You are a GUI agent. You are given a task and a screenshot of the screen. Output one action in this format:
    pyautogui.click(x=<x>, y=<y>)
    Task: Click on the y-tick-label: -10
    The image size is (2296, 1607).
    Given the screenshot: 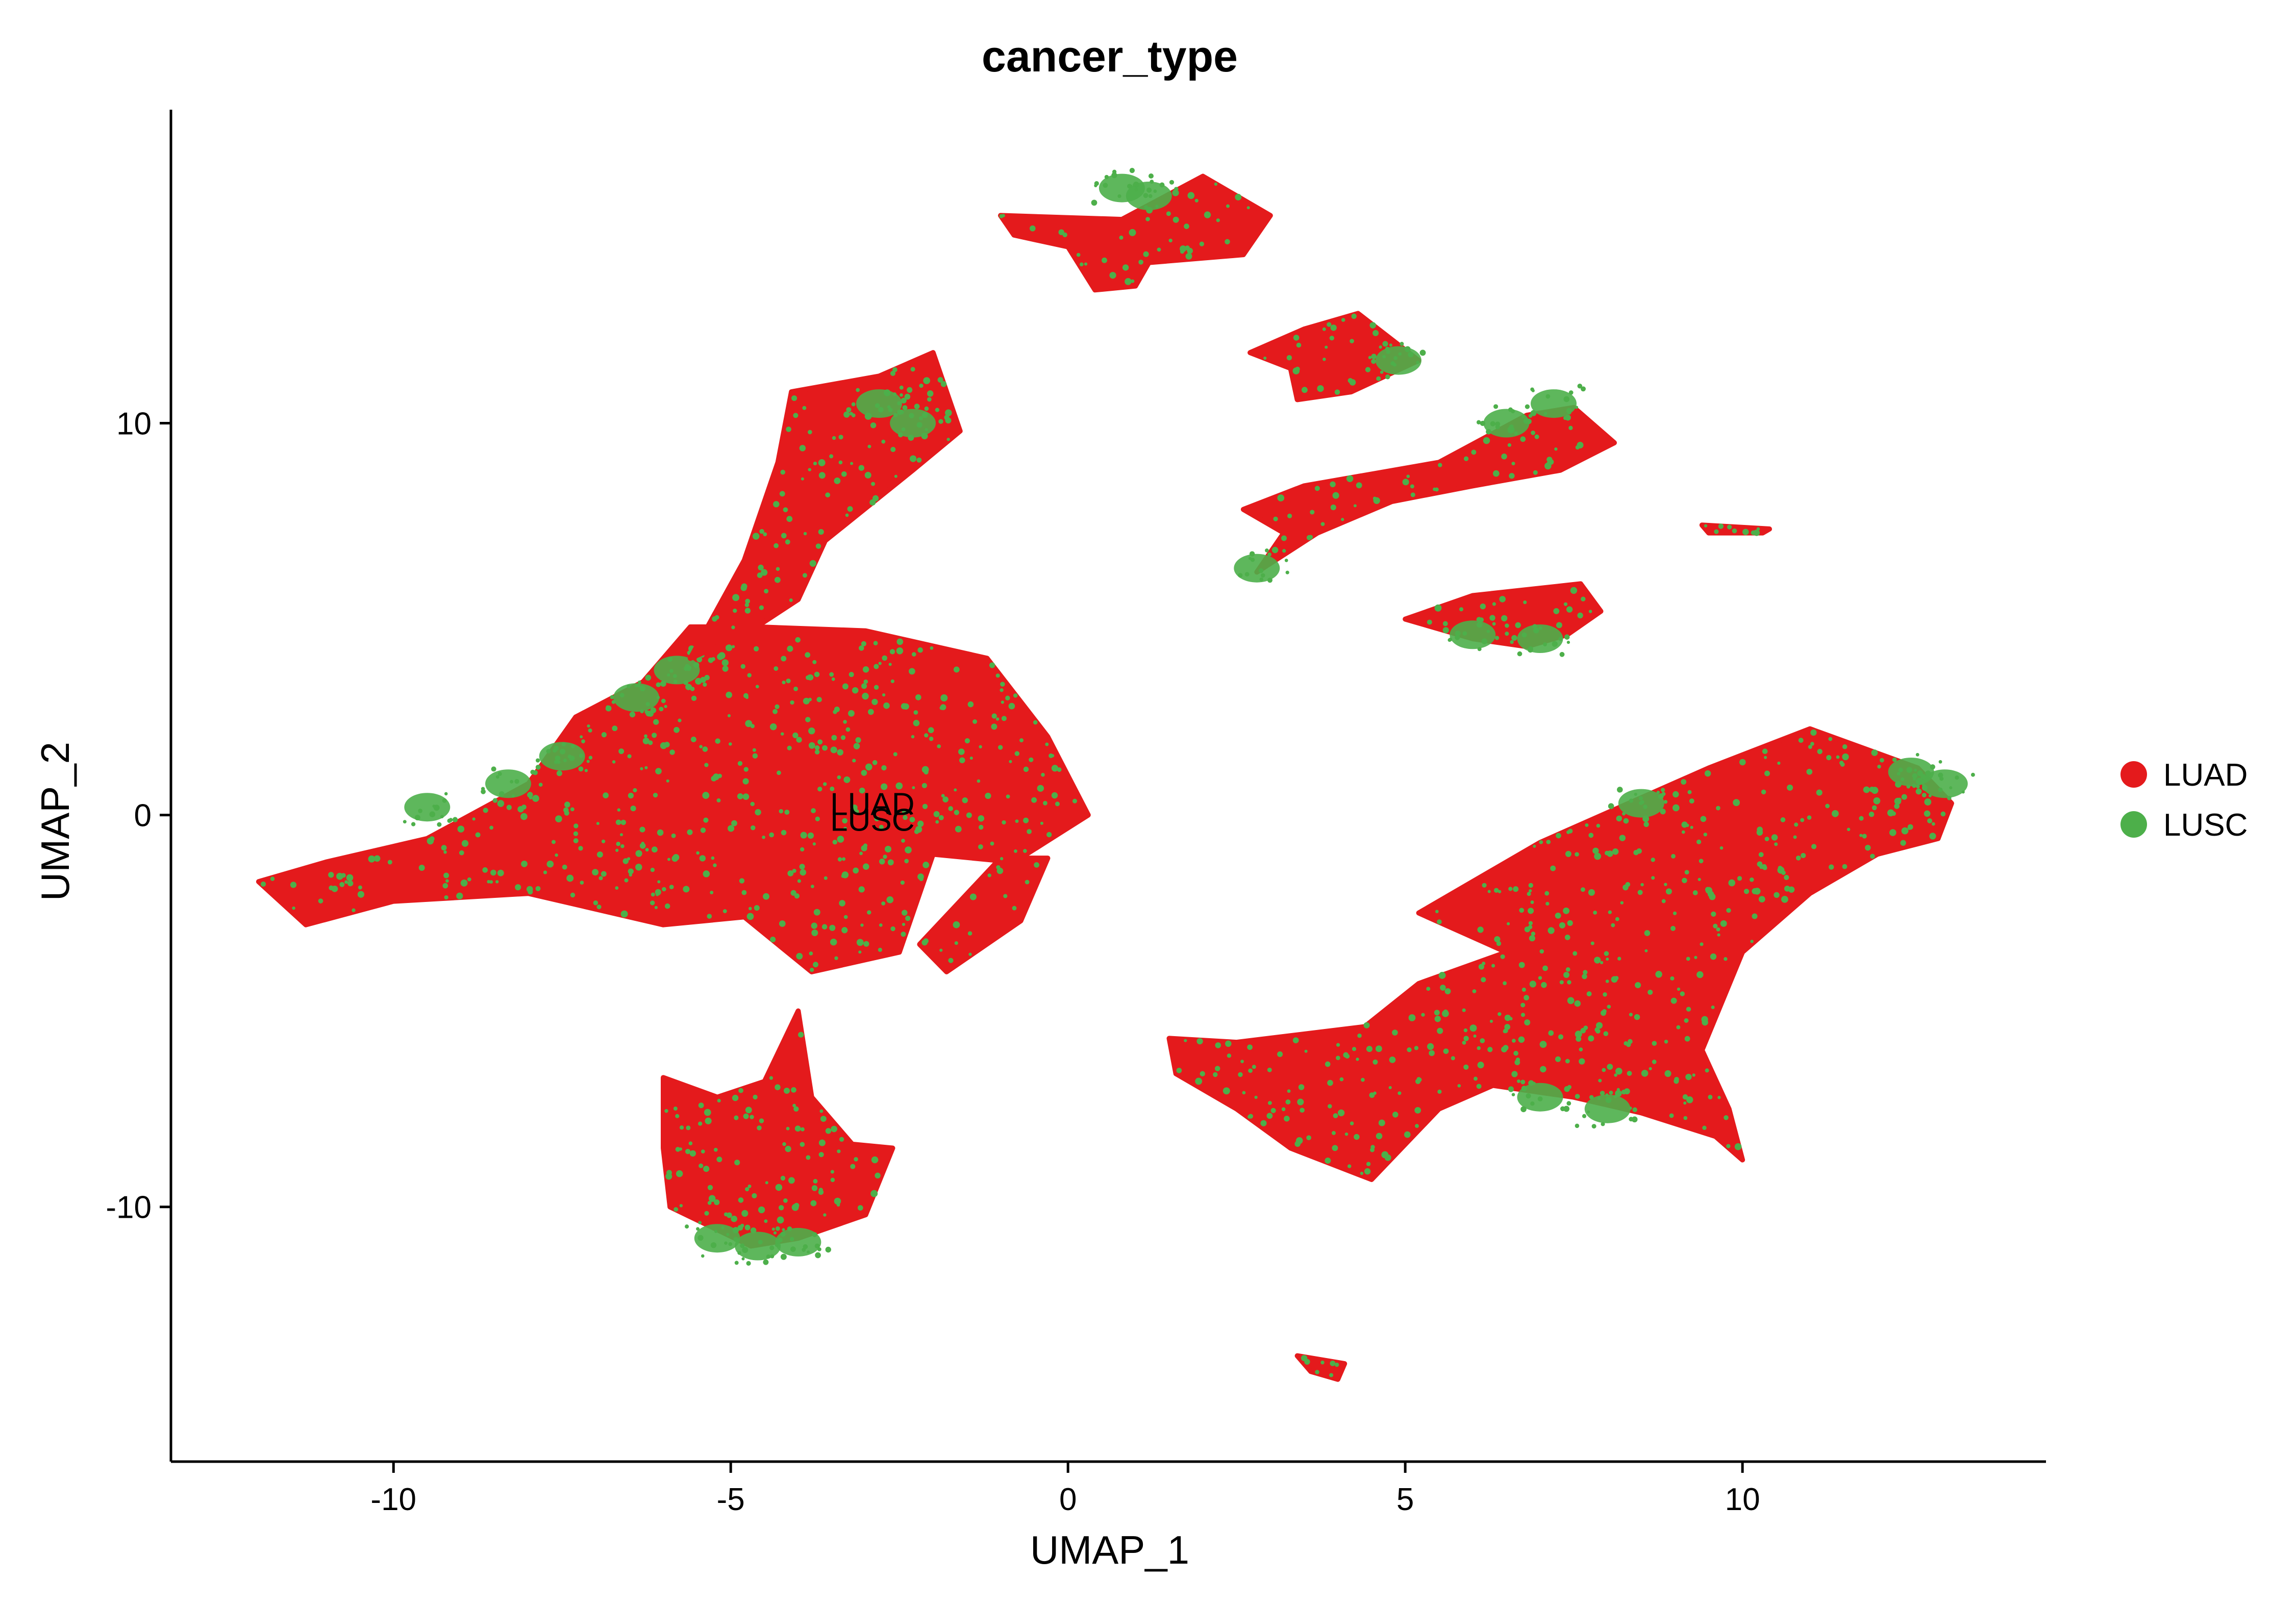 What is the action you would take?
    pyautogui.click(x=129, y=1207)
    